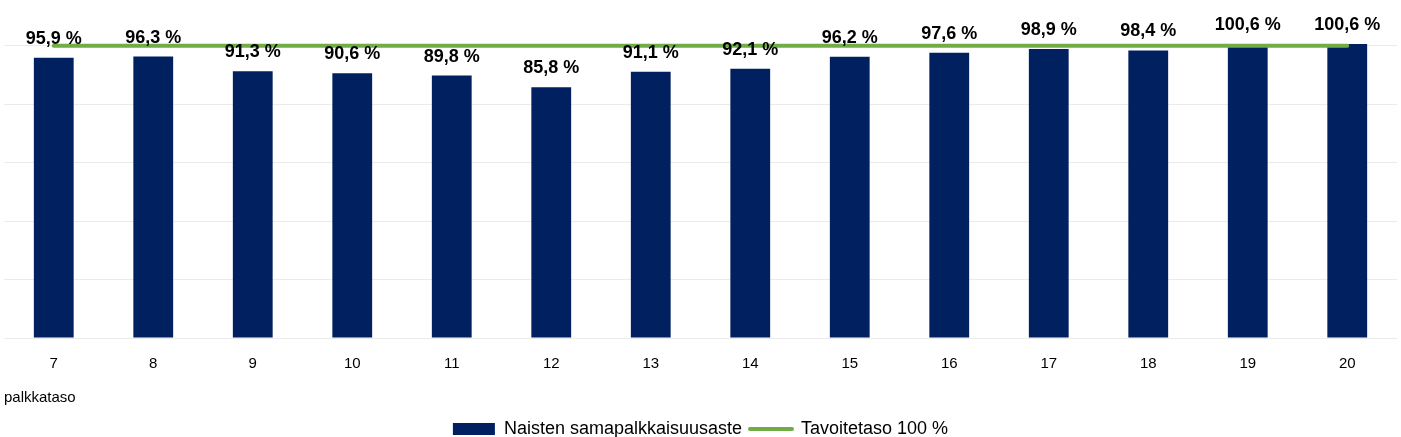  What do you see at coordinates (750, 362) in the screenshot?
I see `x-tick-label: 14` at bounding box center [750, 362].